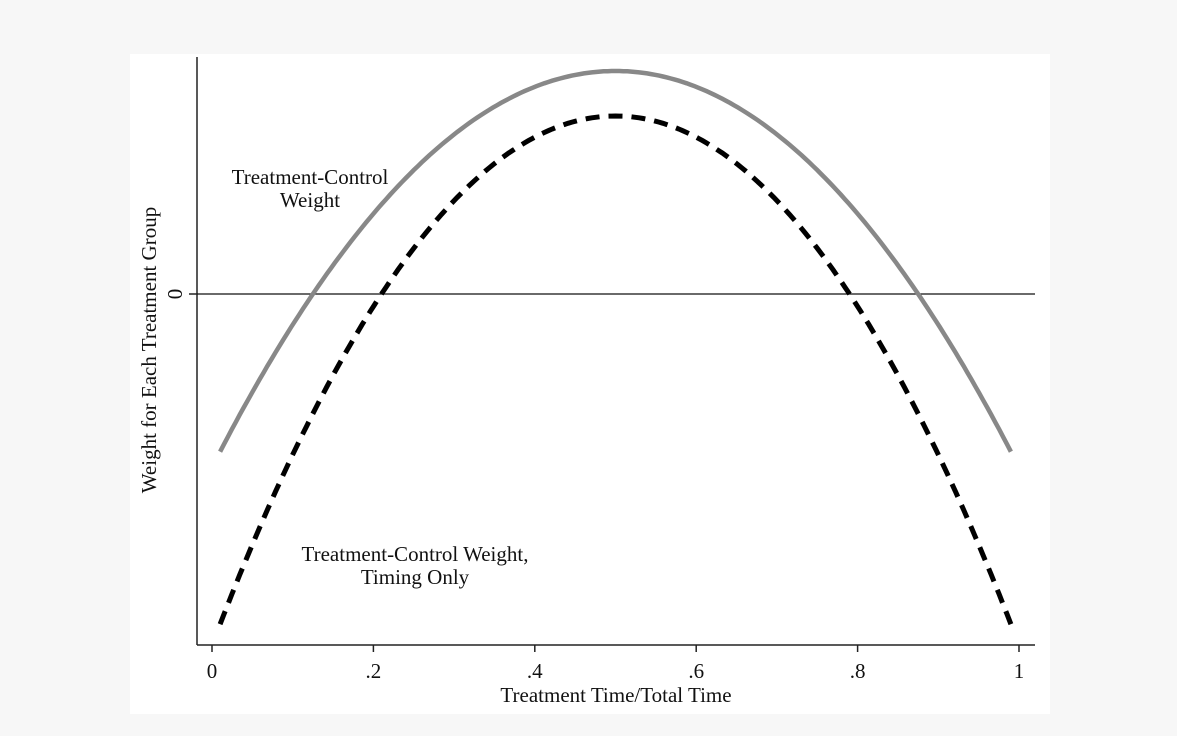 The height and width of the screenshot is (736, 1177). Describe the element at coordinates (615, 695) in the screenshot. I see `x-axis-title: Treatment Time/Total Time` at that location.